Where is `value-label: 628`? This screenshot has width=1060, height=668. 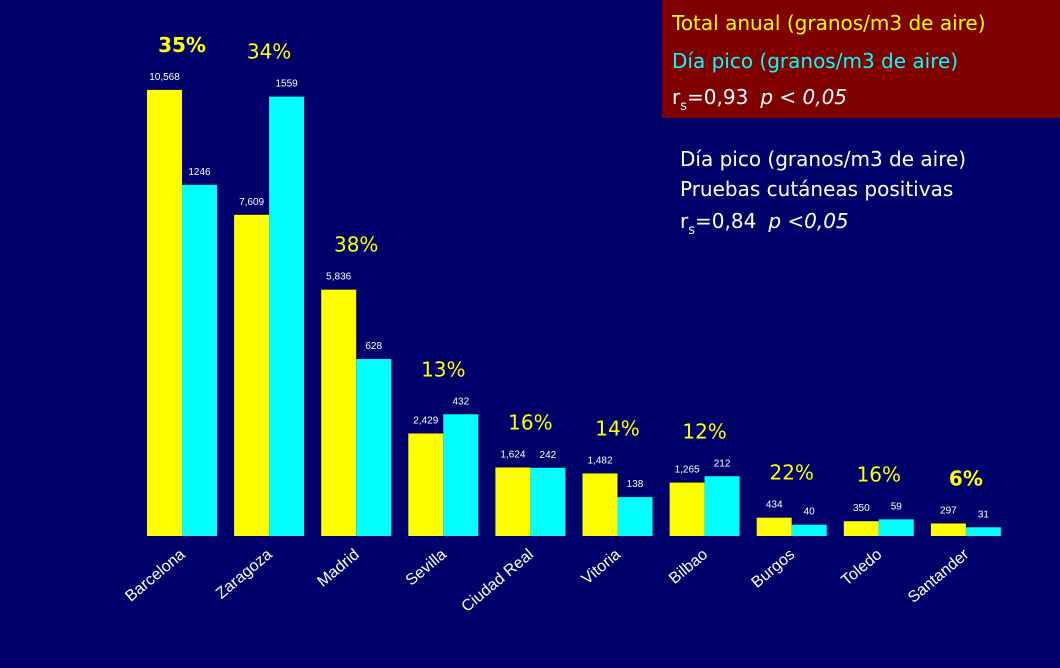
value-label: 628 is located at coordinates (373, 346).